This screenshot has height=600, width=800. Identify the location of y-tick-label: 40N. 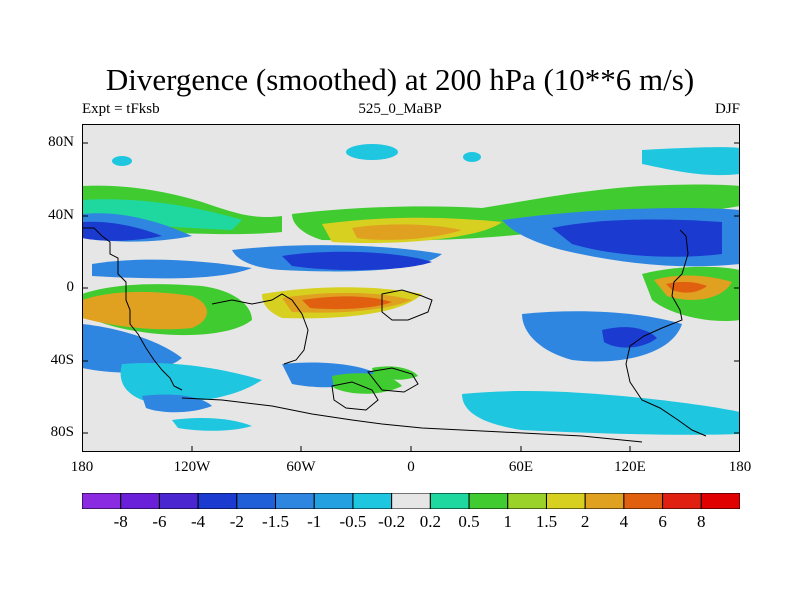
(61, 215).